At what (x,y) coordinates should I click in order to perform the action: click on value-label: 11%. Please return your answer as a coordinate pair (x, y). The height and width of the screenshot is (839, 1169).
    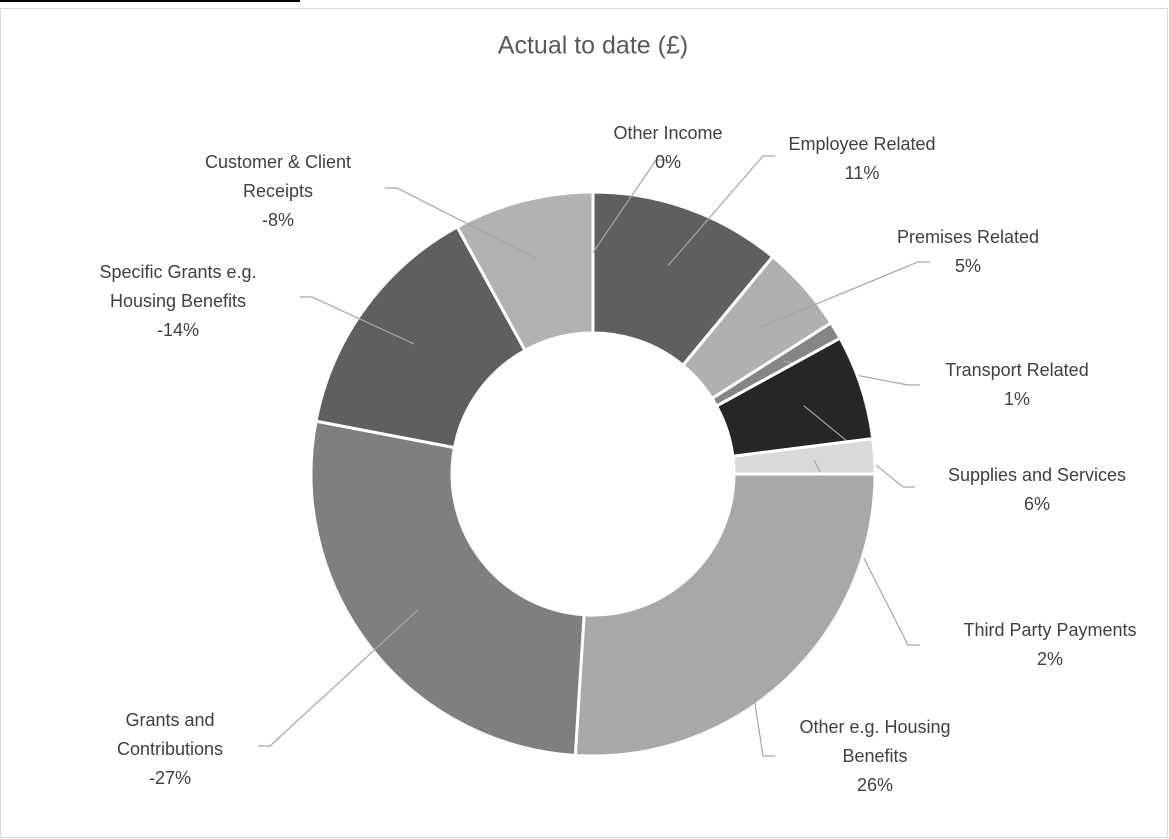
    Looking at the image, I should click on (862, 173).